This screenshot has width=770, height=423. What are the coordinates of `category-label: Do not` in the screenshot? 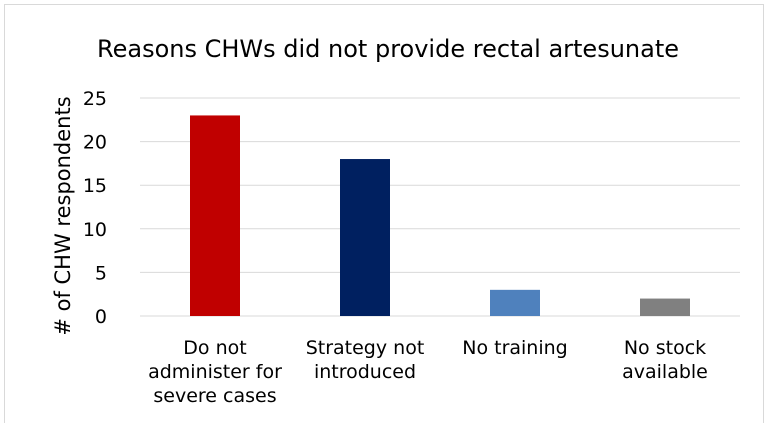 It's located at (214, 348).